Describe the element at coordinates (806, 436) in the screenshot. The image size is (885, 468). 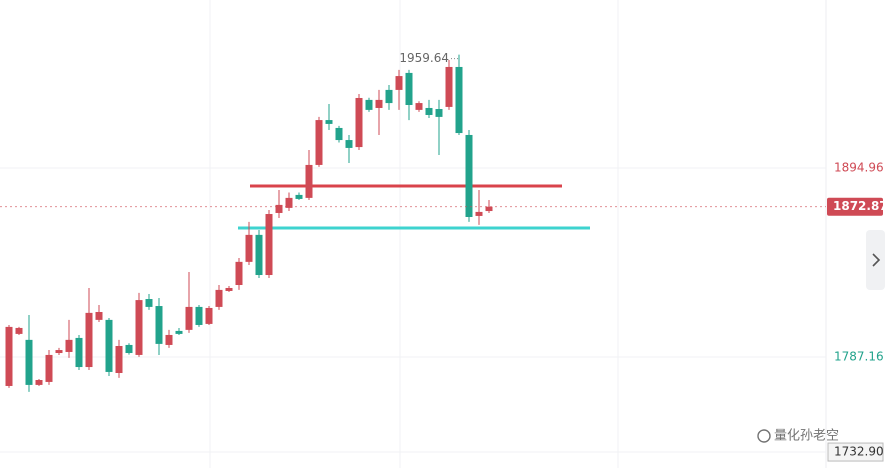
I see `watermark-text: 量化孙老空` at that location.